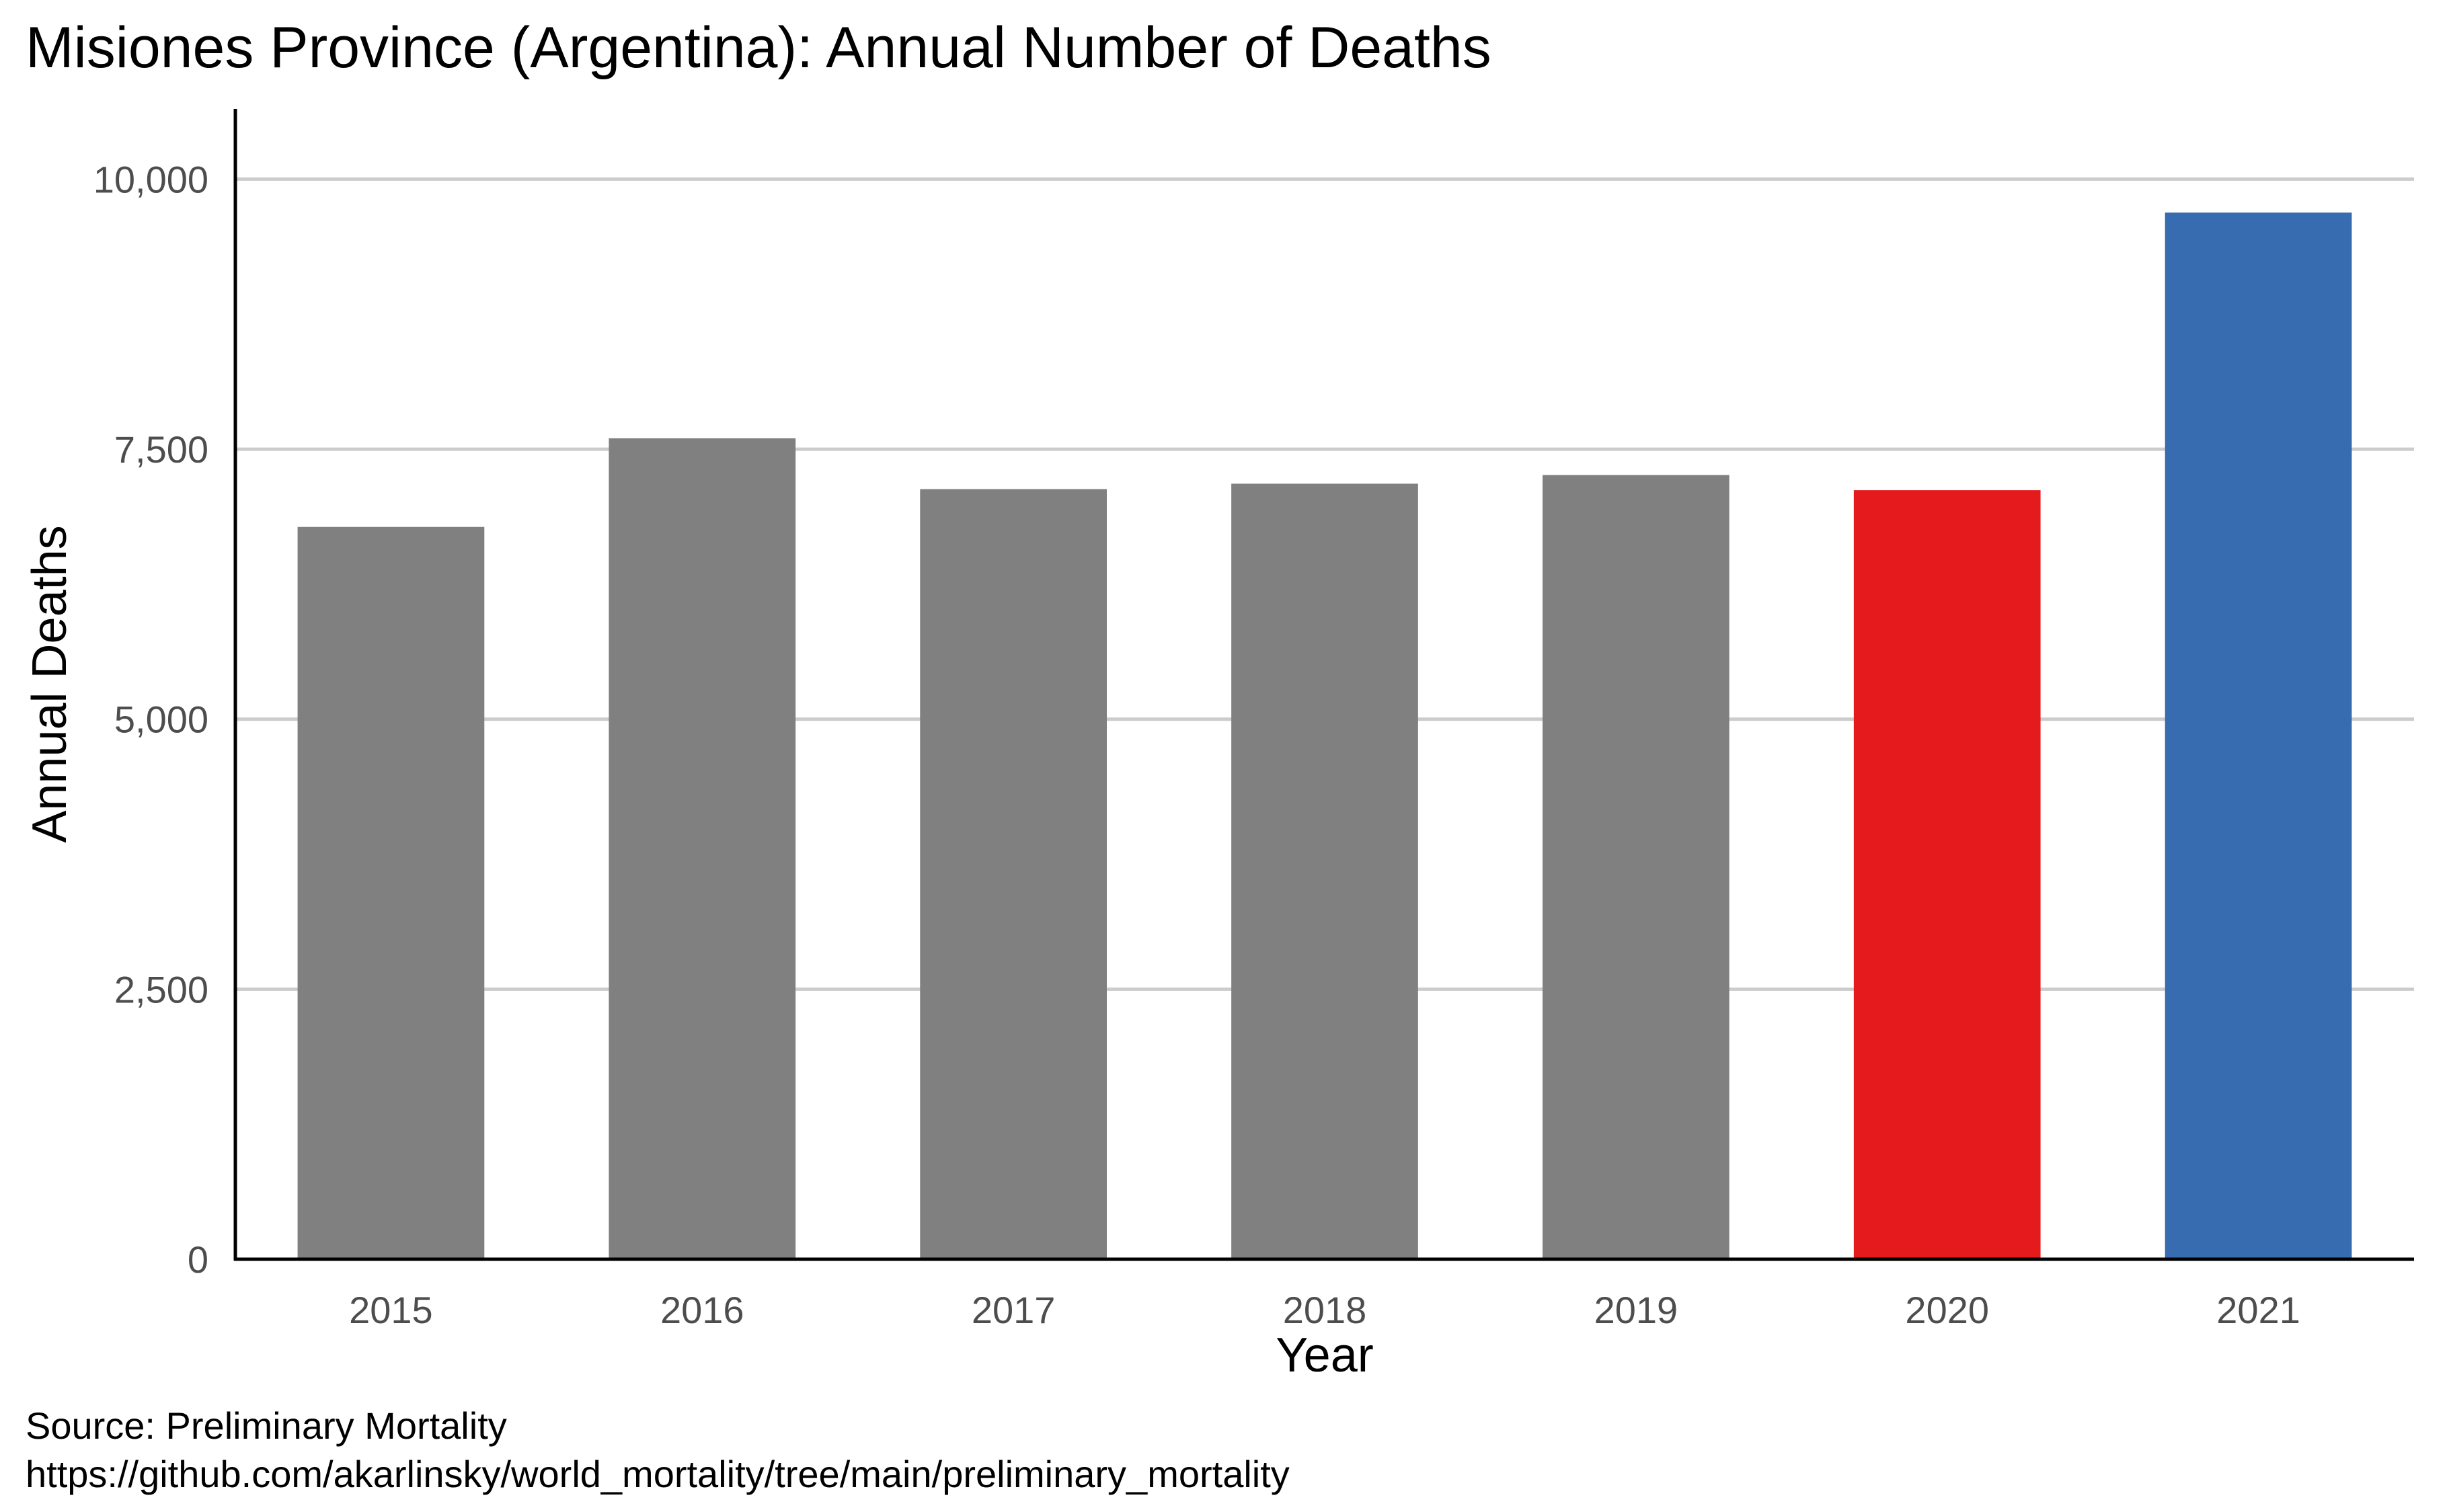  What do you see at coordinates (1324, 1355) in the screenshot?
I see `x-axis-title: Year` at bounding box center [1324, 1355].